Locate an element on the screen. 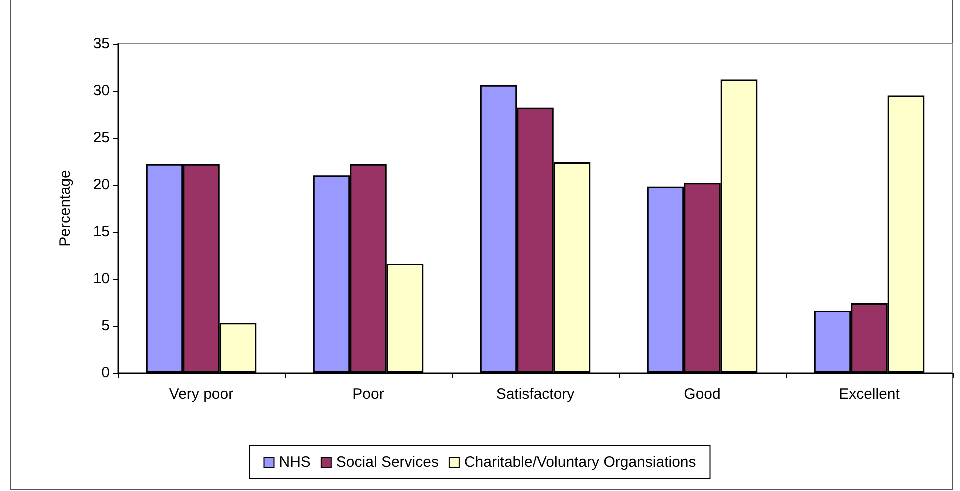  y-axis-title: Percentage is located at coordinates (65, 208).